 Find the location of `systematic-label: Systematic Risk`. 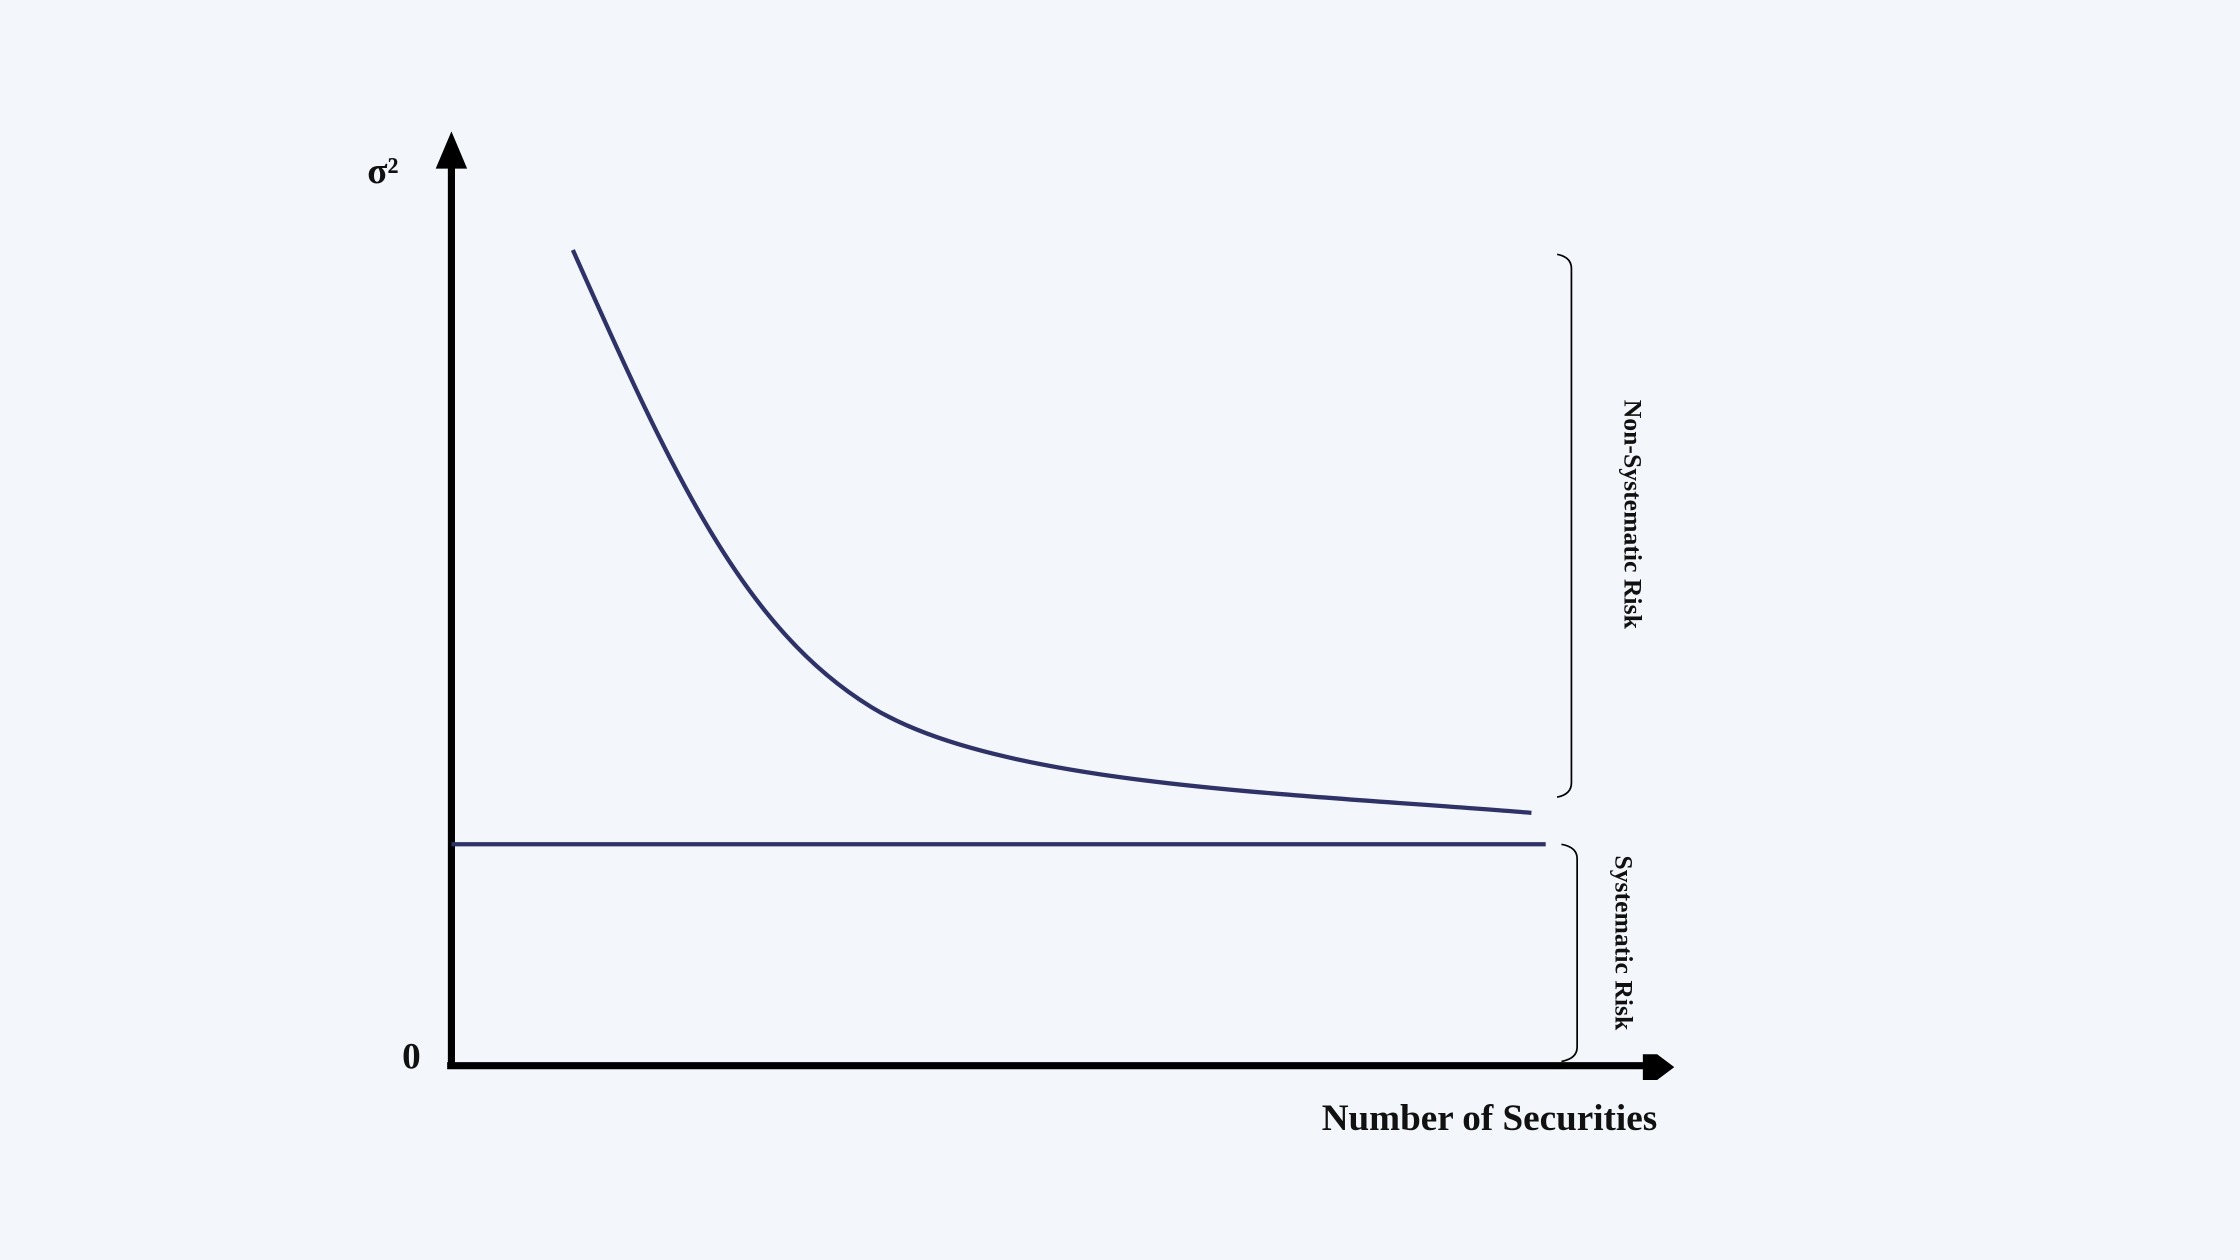

systematic-label: Systematic Risk is located at coordinates (1624, 943).